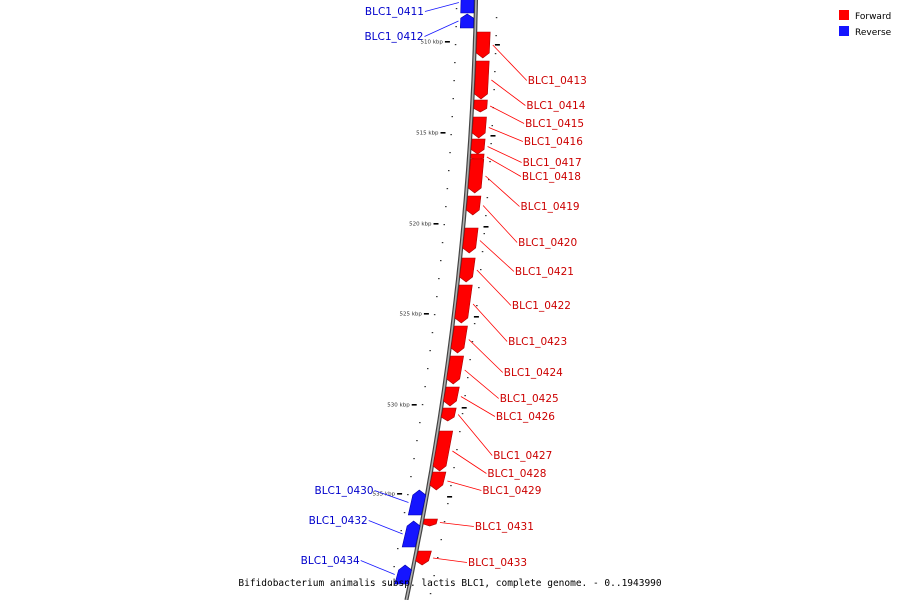 This screenshot has width=900, height=600. Describe the element at coordinates (393, 37) in the screenshot. I see `gene-label-BLC1_0412: BLC1_0412` at that location.